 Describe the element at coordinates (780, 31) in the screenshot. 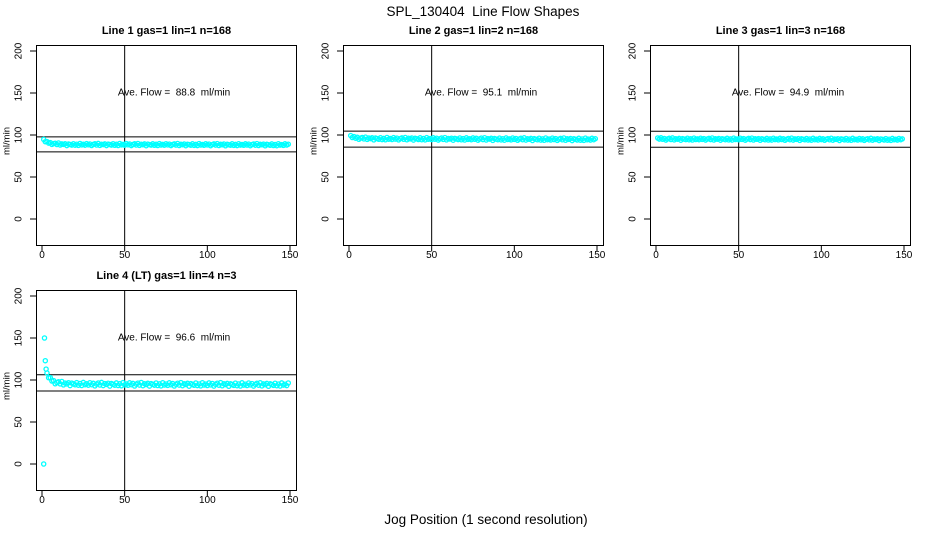

I see `panel-title: Line 3 gas=1 lin=3 n=168` at that location.